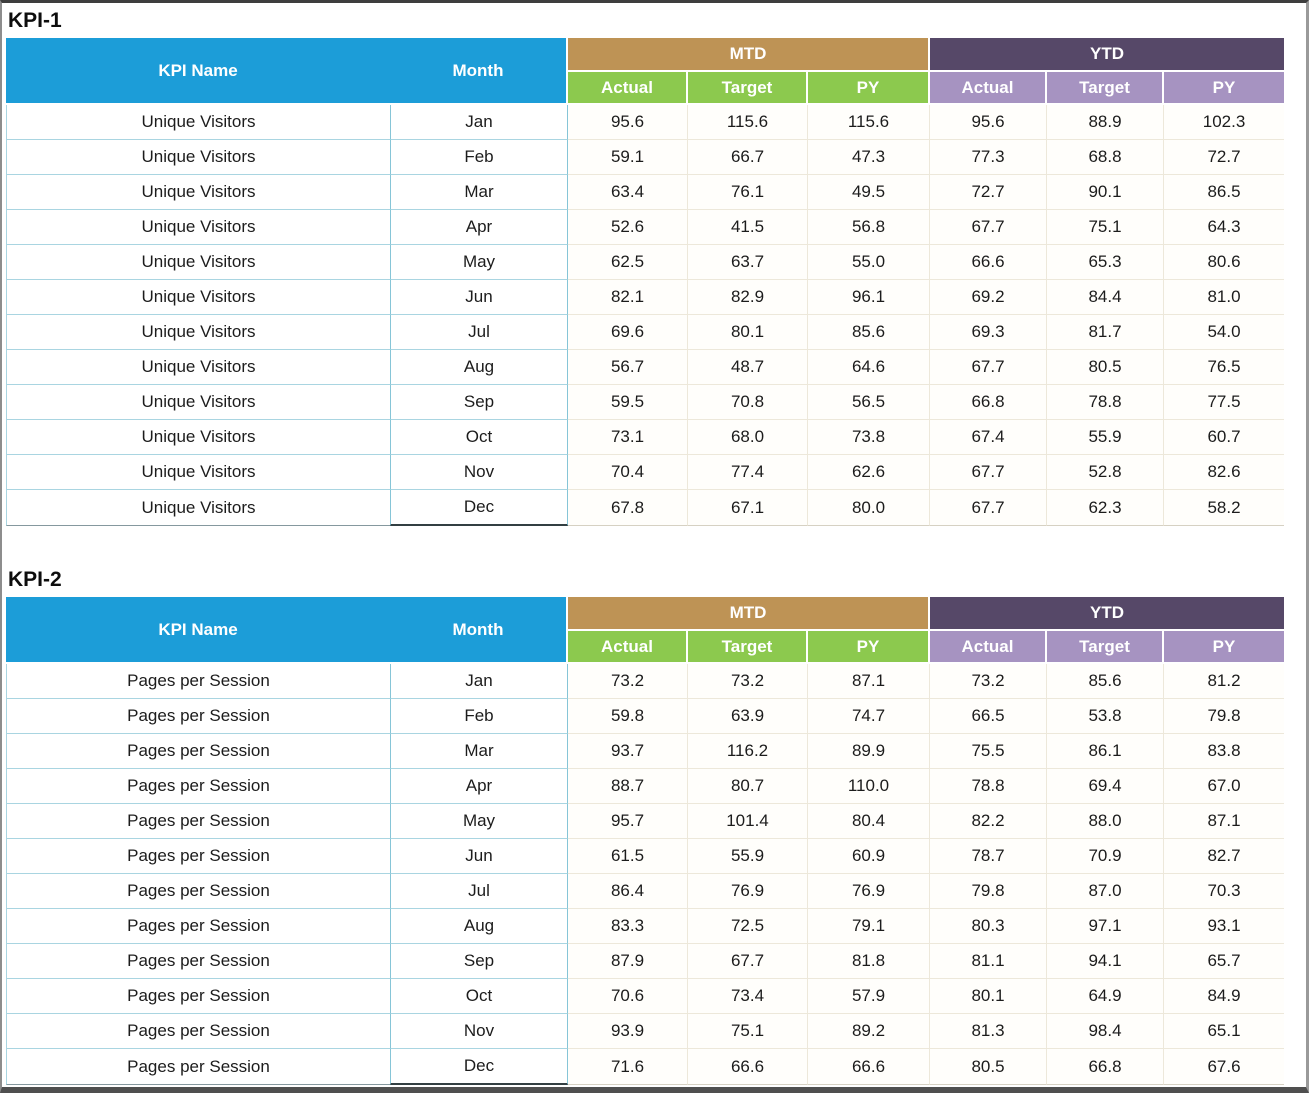  What do you see at coordinates (1106, 472) in the screenshot?
I see `ytd-target-cell: 52.8` at bounding box center [1106, 472].